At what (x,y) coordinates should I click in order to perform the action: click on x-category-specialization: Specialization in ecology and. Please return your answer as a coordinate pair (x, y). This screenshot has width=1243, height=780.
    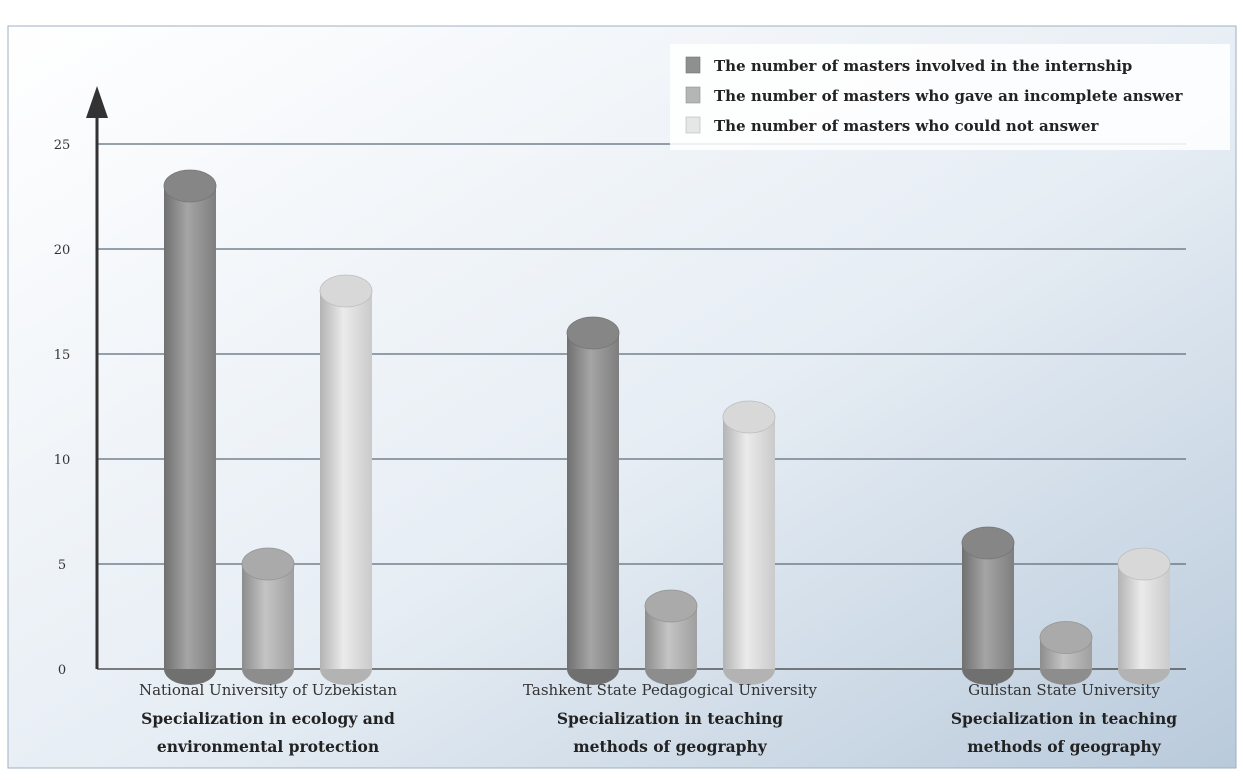
    Looking at the image, I should click on (268, 718).